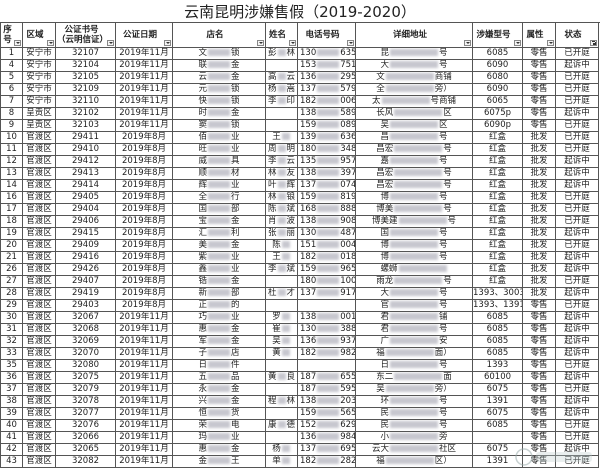 This screenshot has width=600, height=472. I want to click on cell-model: 6085, so click(497, 329).